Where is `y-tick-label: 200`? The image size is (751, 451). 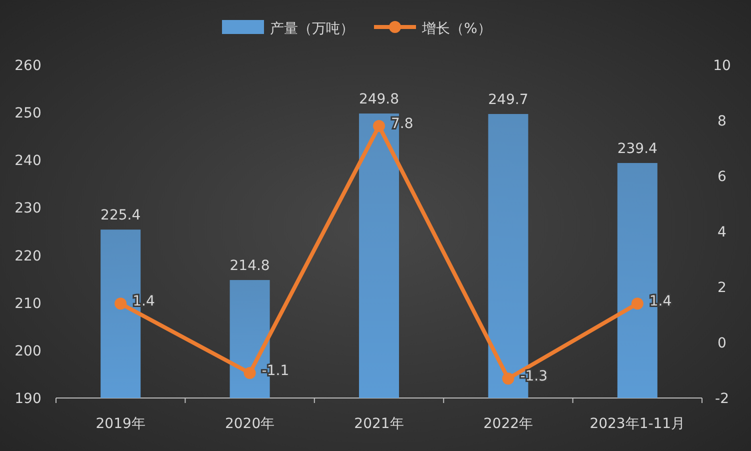
y-tick-label: 200 is located at coordinates (28, 351).